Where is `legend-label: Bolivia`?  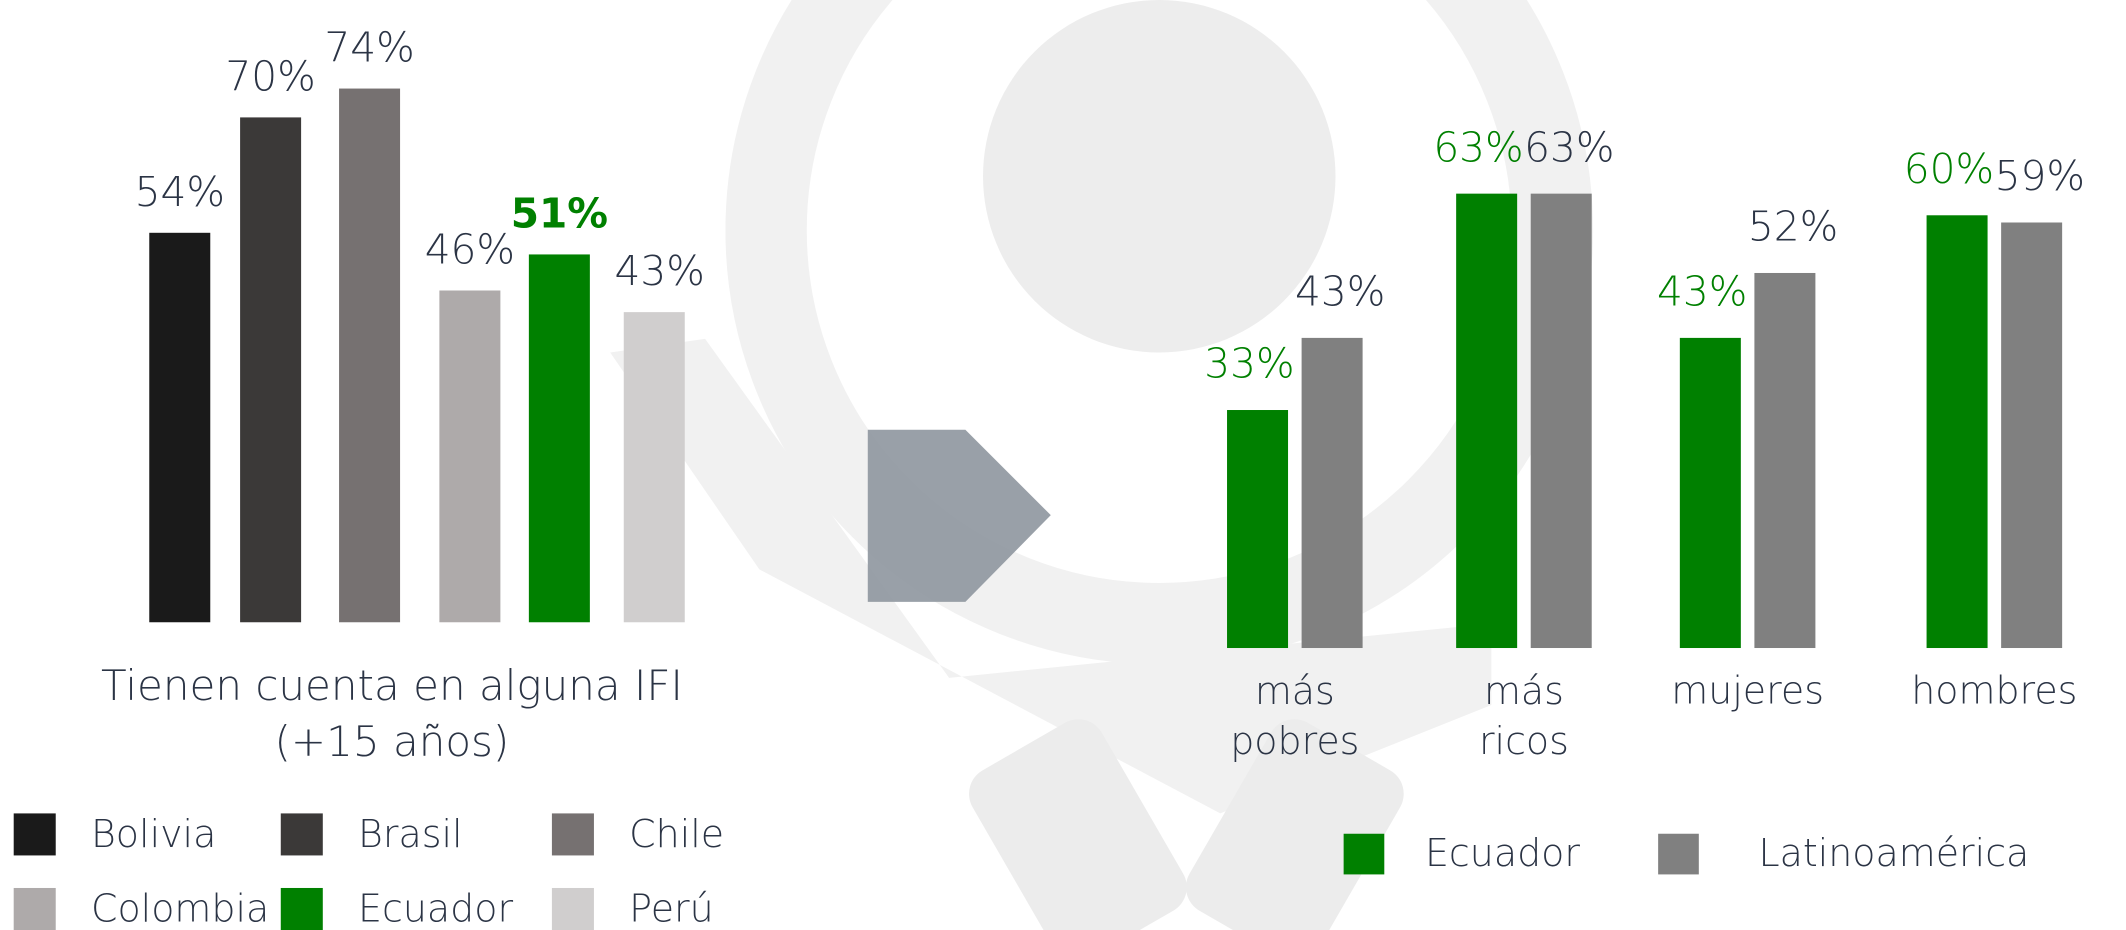
legend-label: Bolivia is located at coordinates (153, 834).